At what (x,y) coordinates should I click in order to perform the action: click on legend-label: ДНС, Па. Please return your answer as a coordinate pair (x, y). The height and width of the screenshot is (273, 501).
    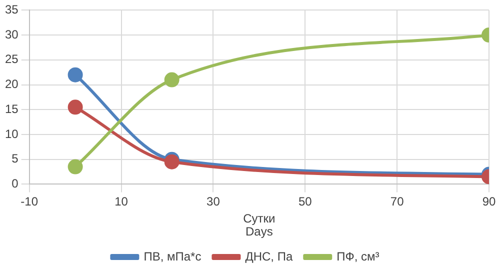
    Looking at the image, I should click on (269, 256).